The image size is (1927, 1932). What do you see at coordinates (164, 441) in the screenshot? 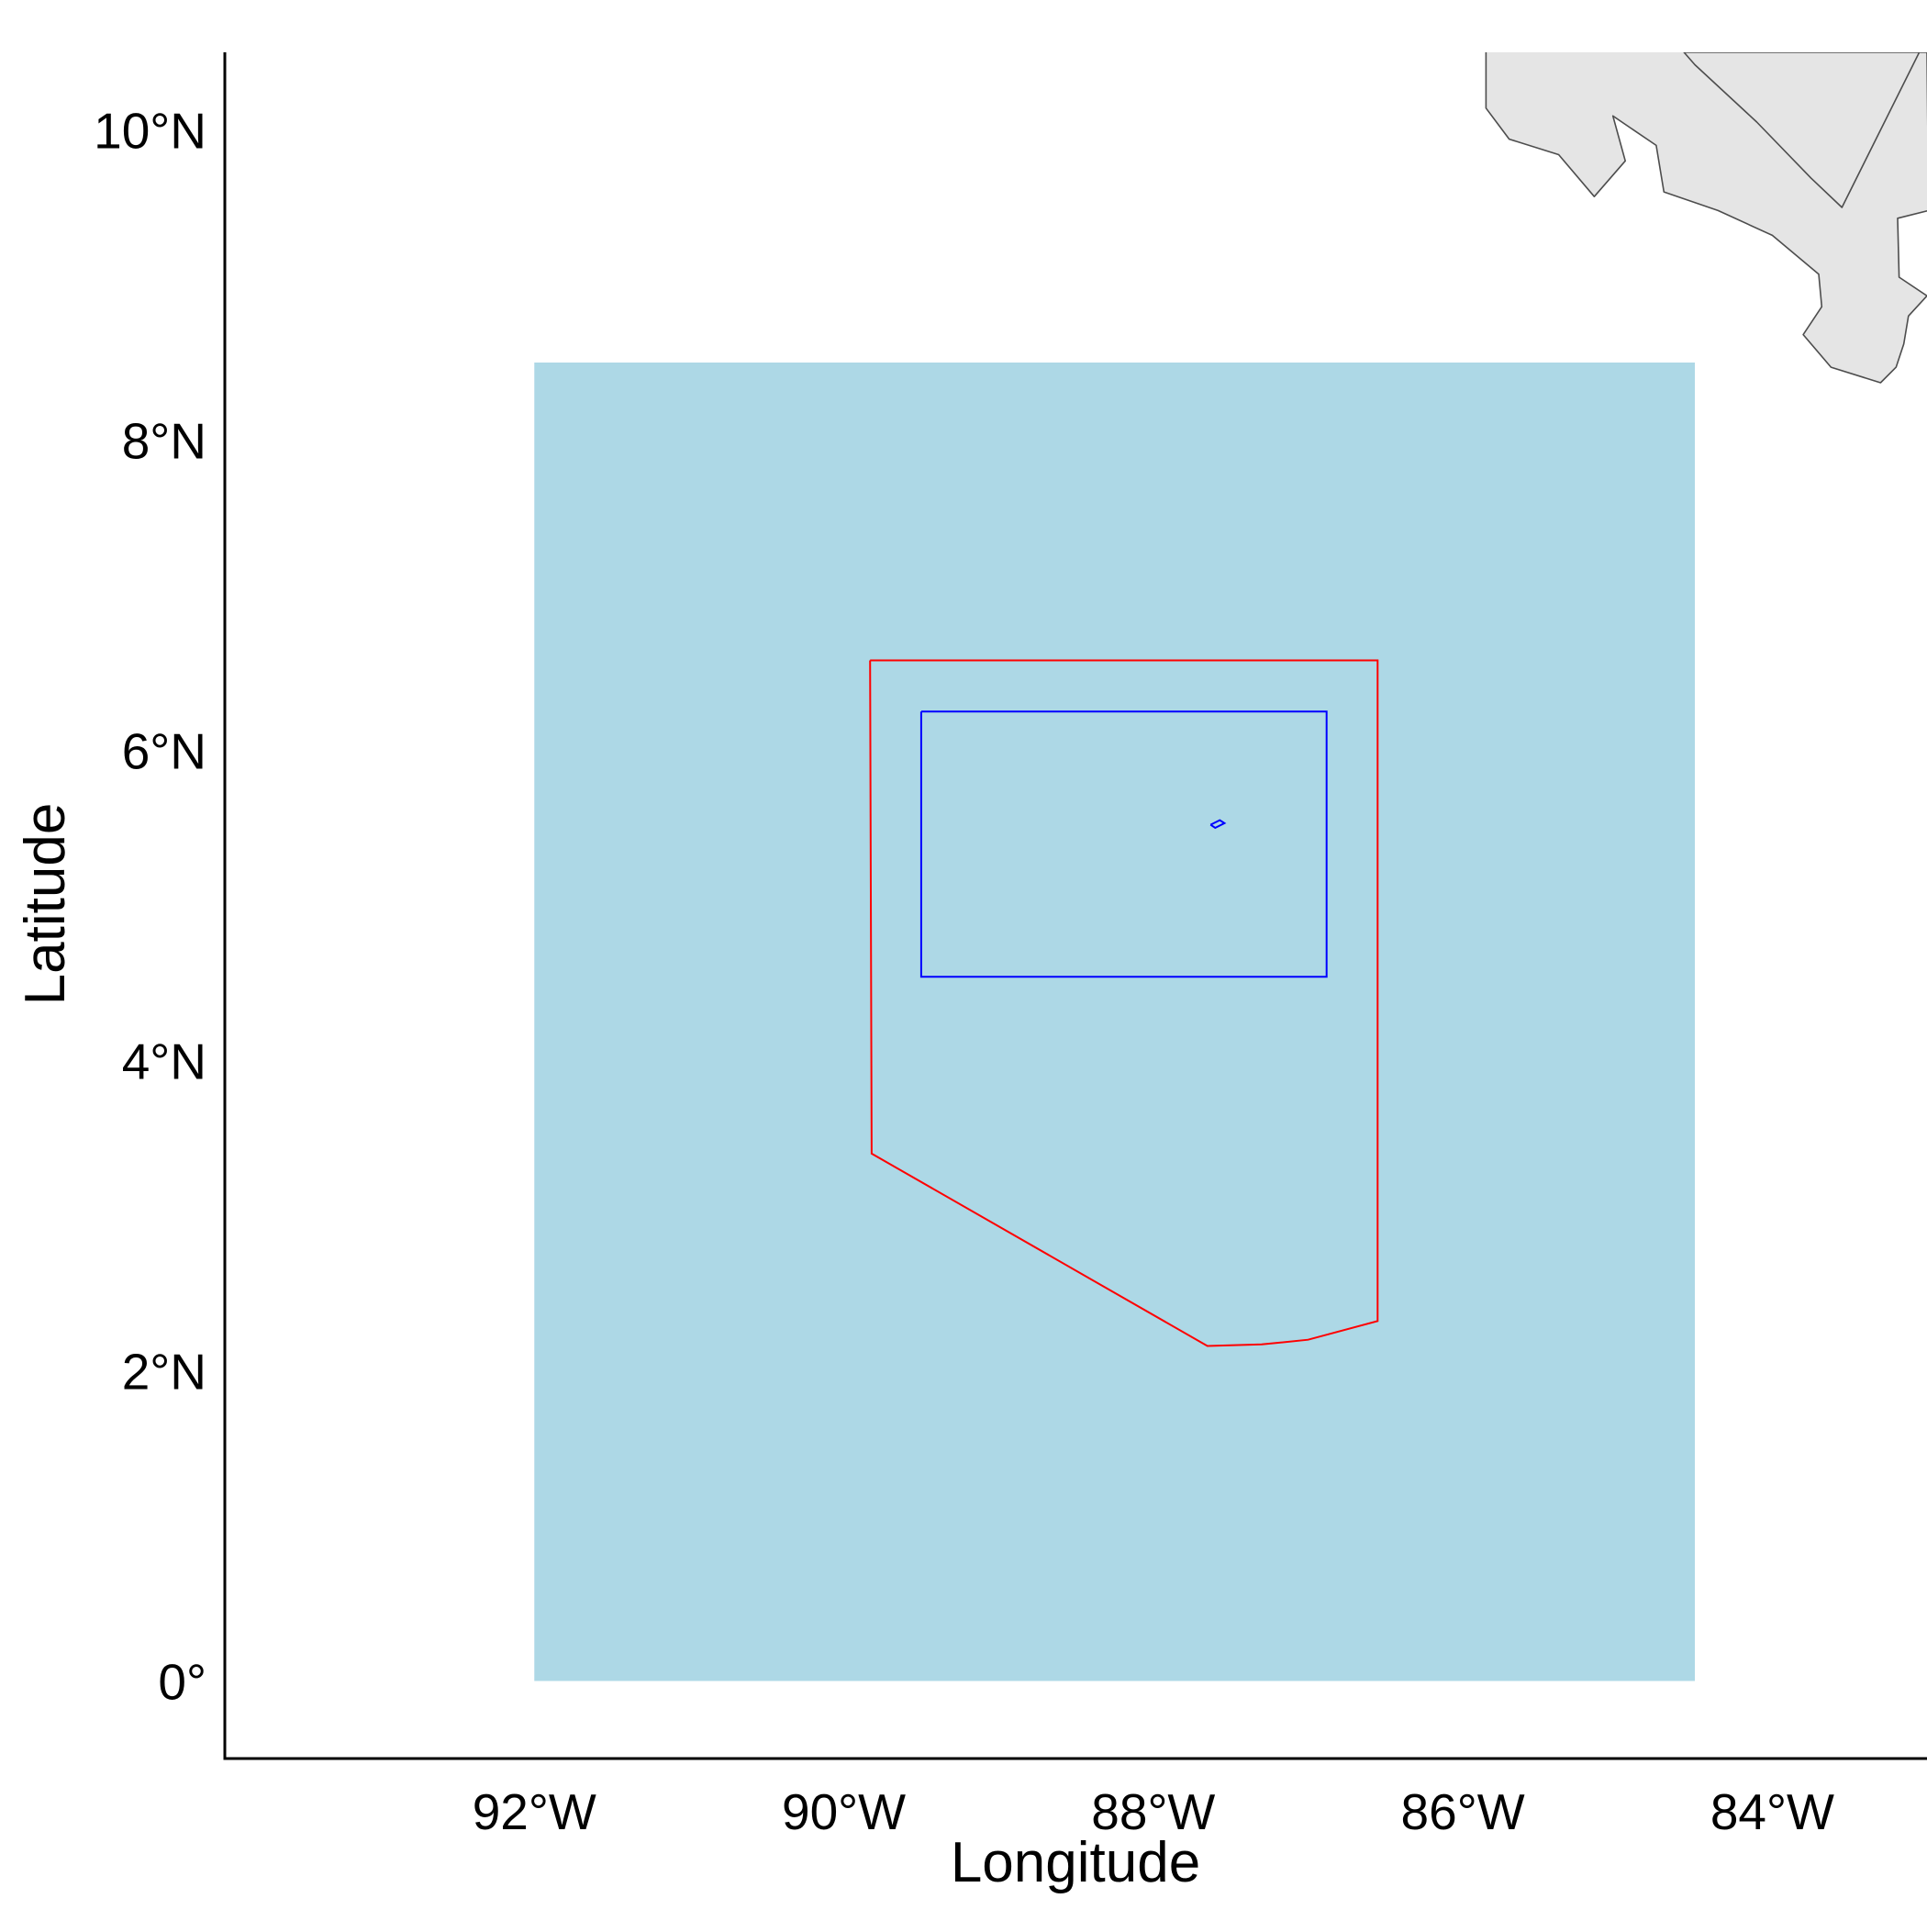
I see `y-tick-label: 8°N` at bounding box center [164, 441].